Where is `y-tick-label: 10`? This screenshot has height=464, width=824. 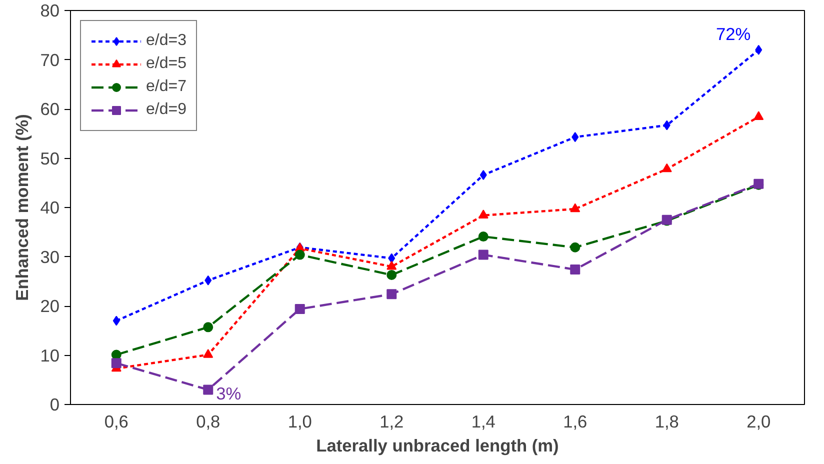 y-tick-label: 10 is located at coordinates (50, 355).